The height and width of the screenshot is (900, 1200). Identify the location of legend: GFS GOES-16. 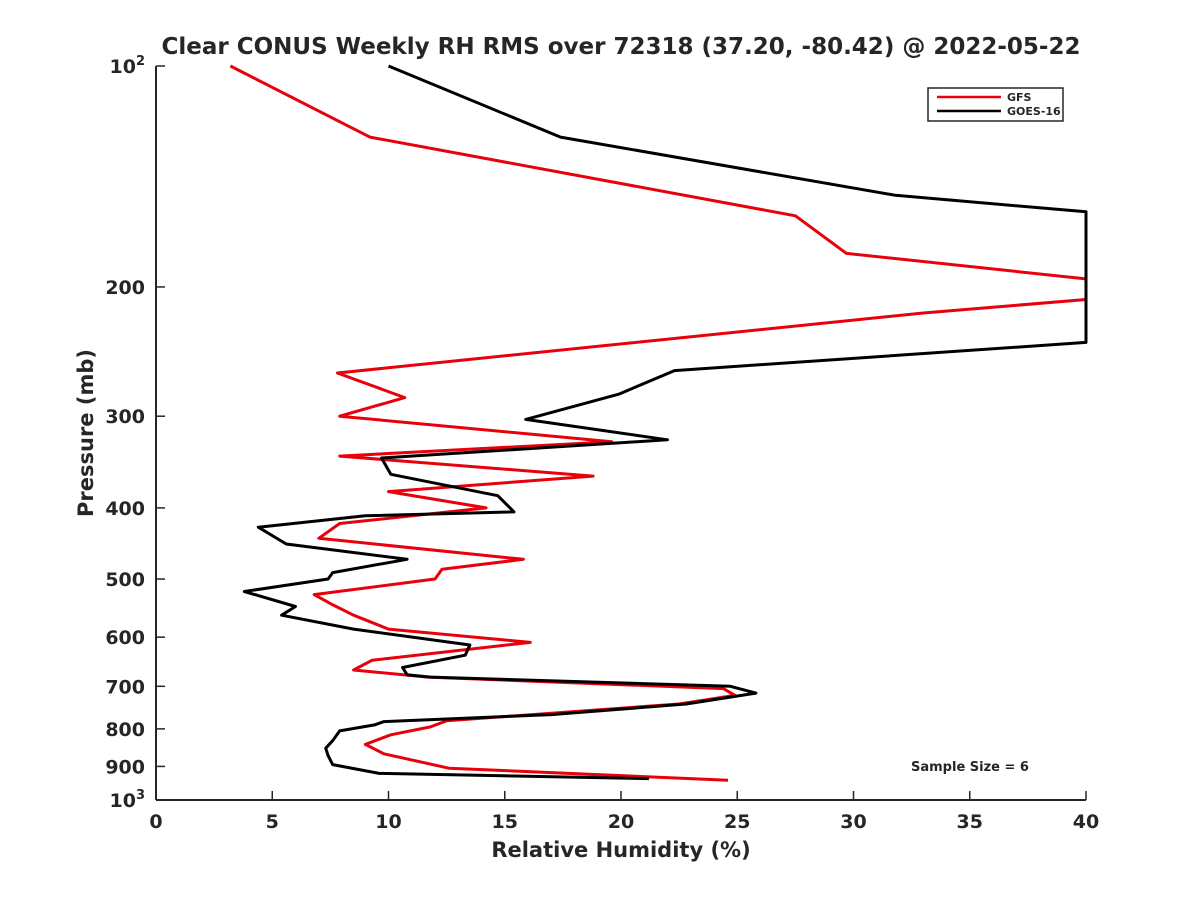
(995, 104).